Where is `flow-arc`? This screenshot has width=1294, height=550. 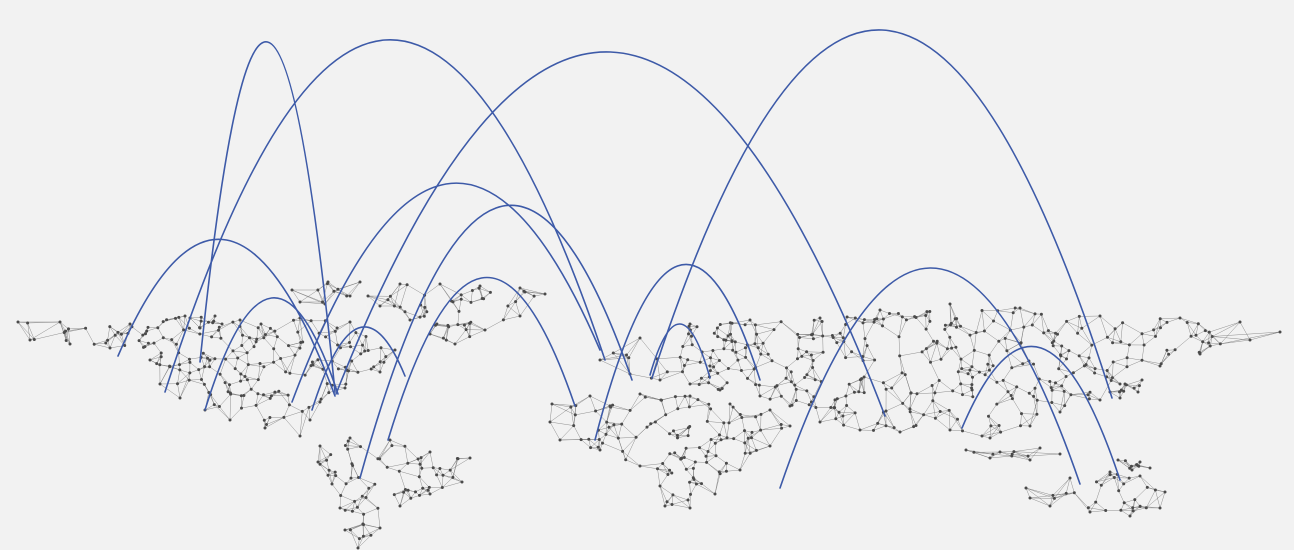
flow-arc is located at coordinates (481, 358).